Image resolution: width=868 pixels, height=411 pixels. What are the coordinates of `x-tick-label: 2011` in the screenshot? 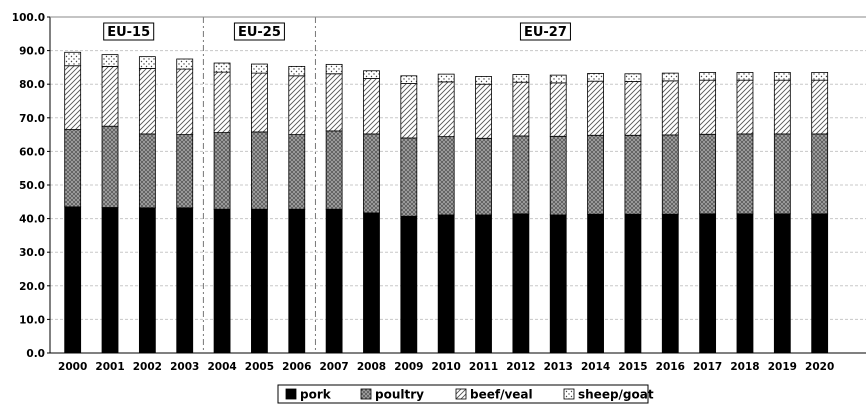 It's located at (483, 367).